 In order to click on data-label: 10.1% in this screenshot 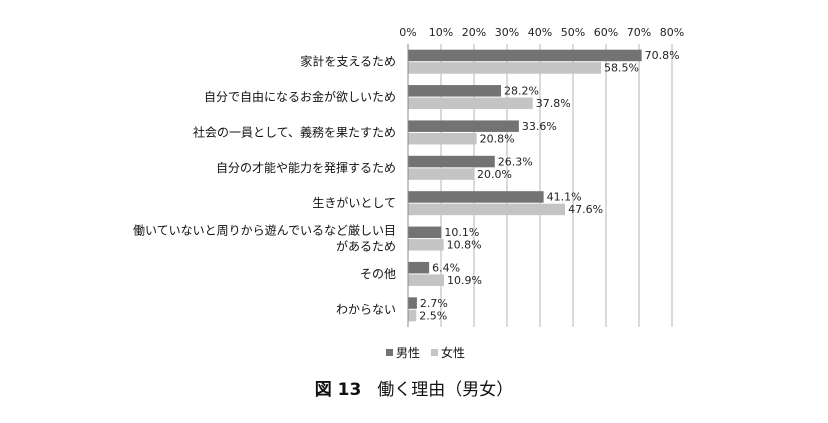, I will do `click(461, 232)`.